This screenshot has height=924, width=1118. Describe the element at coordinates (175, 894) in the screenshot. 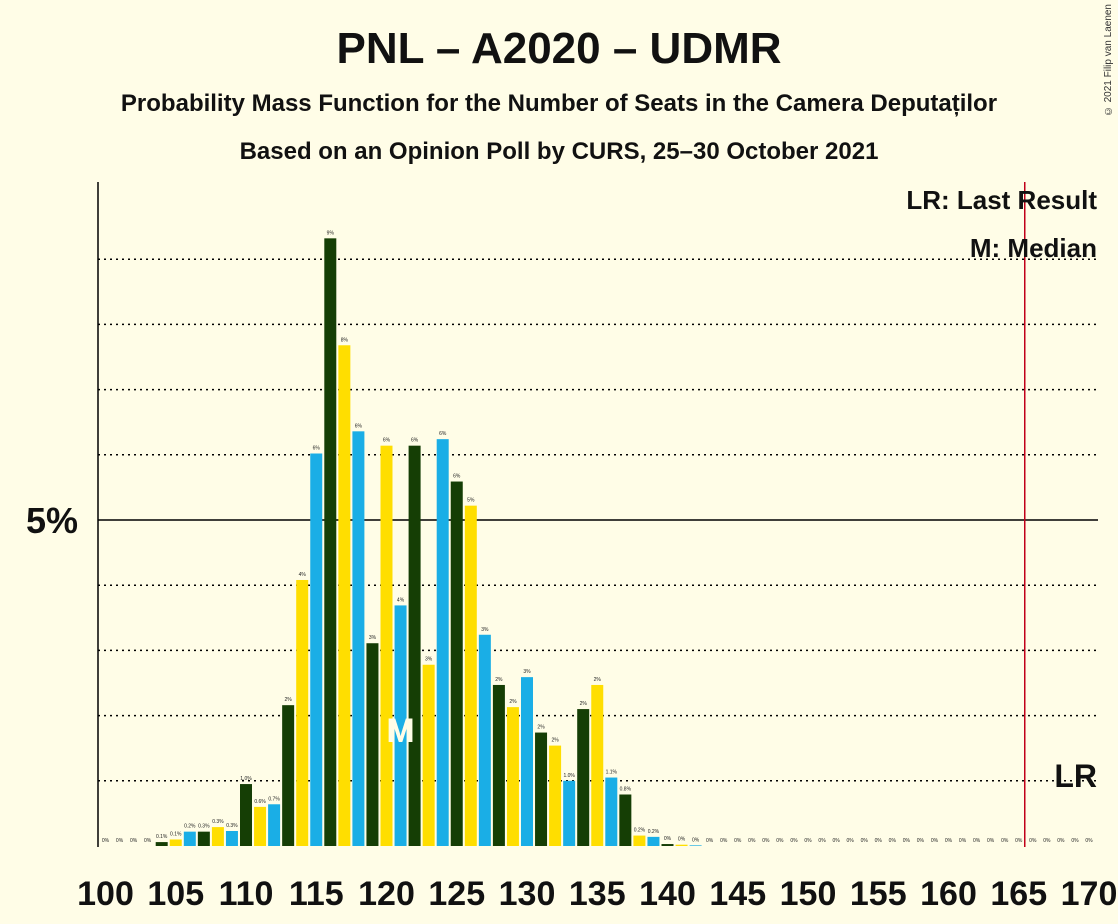

I see `x-tick-label: 105` at that location.